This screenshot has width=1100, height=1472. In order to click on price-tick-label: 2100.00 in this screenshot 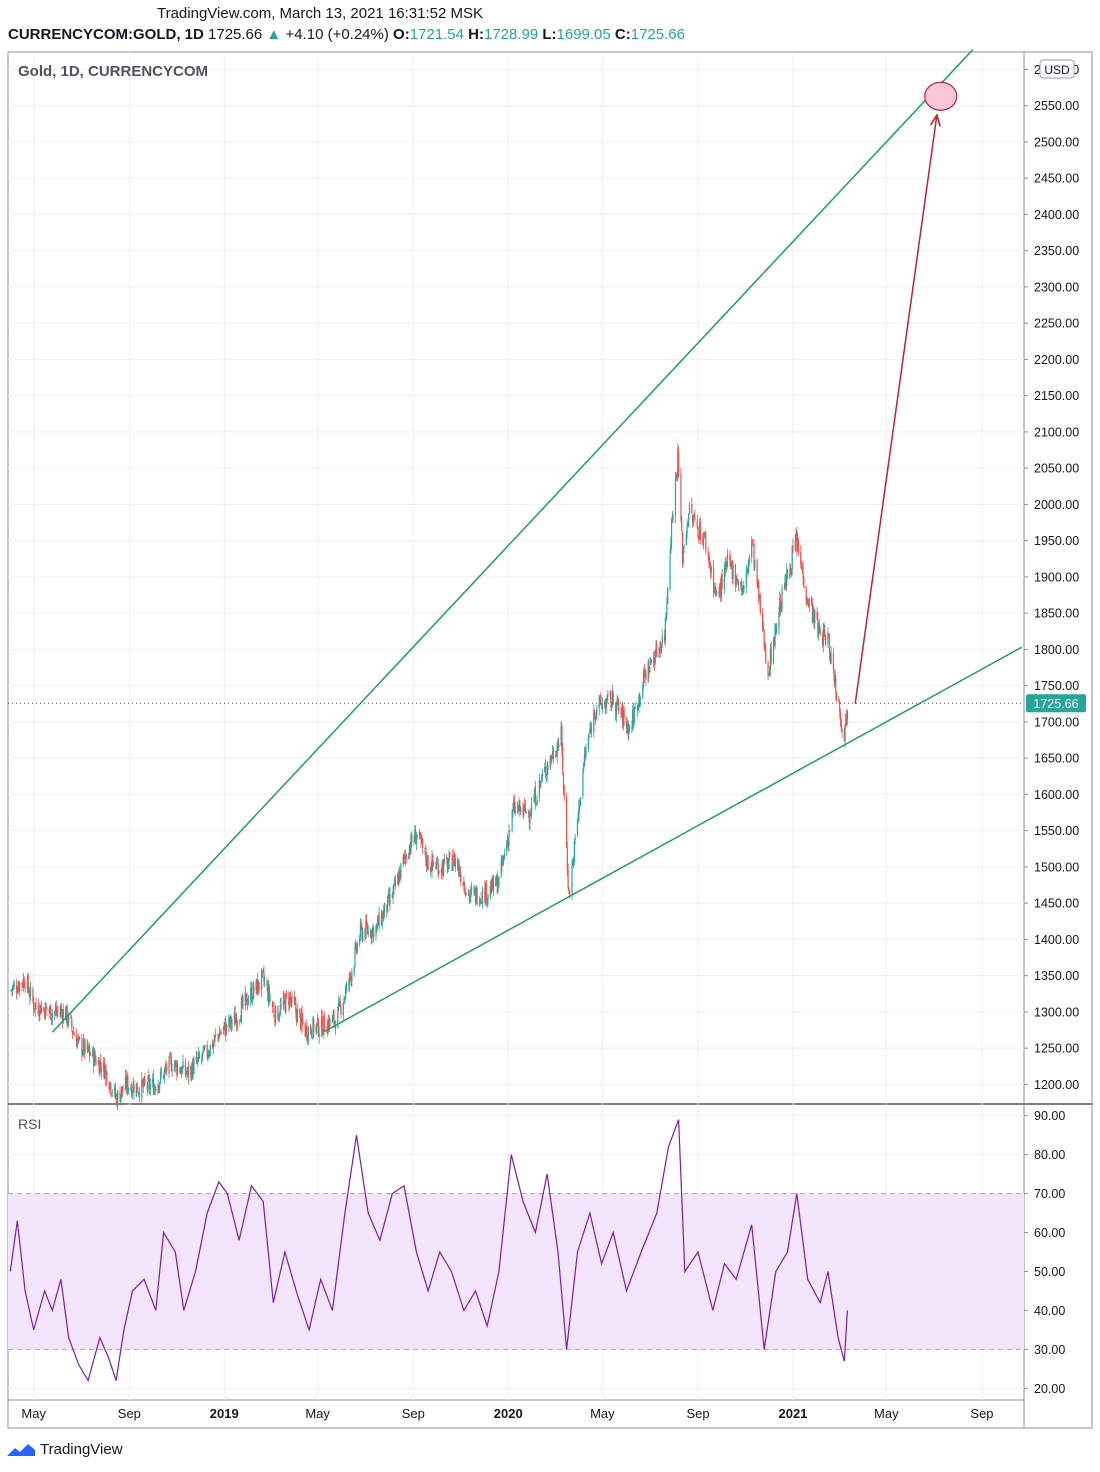, I will do `click(1056, 432)`.